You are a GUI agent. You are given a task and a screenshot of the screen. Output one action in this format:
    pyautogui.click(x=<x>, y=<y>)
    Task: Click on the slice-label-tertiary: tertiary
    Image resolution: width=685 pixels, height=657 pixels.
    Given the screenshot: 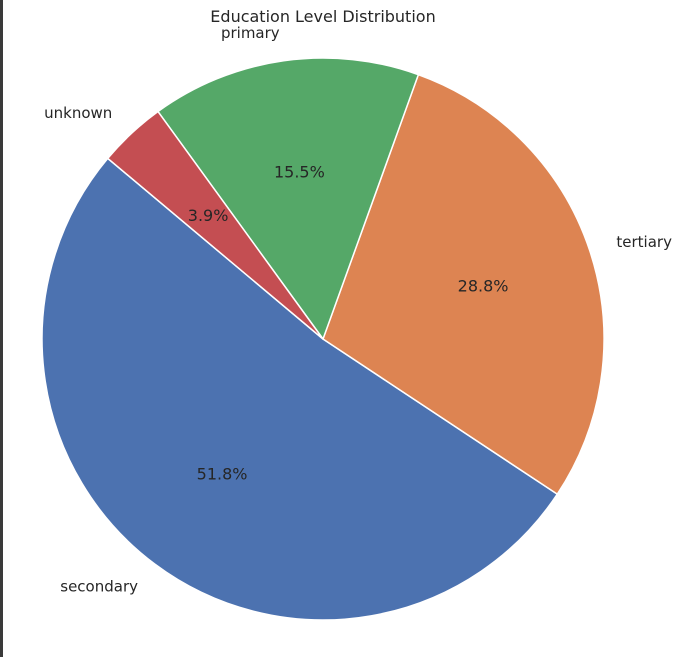 What is the action you would take?
    pyautogui.click(x=644, y=242)
    